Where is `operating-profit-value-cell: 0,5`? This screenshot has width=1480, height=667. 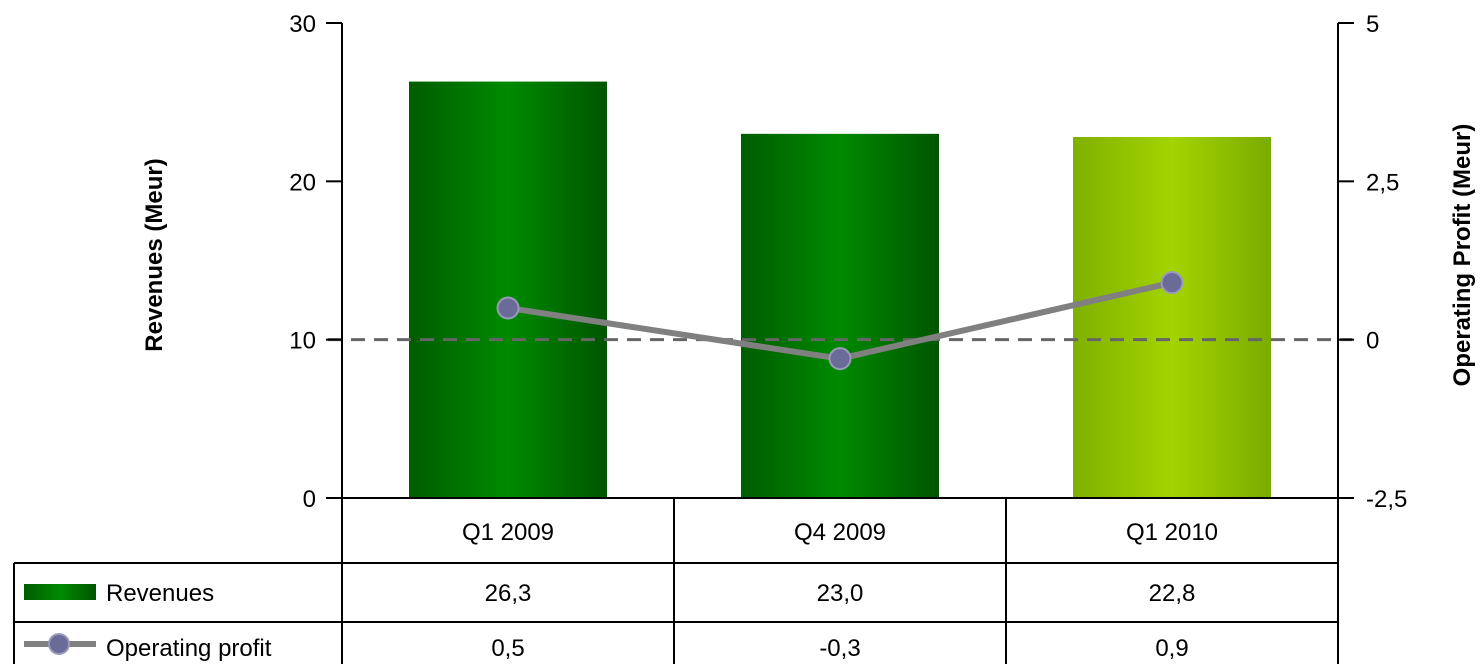
operating-profit-value-cell: 0,5 is located at coordinates (507, 648).